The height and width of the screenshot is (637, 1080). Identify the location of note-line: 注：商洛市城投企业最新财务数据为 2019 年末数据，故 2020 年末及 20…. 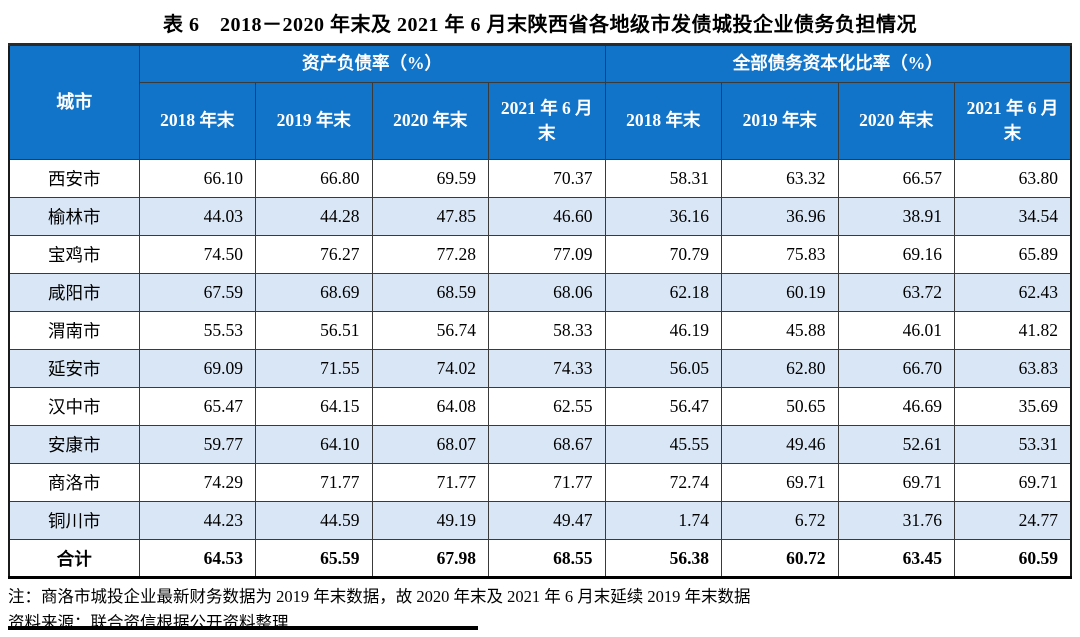
(379, 596).